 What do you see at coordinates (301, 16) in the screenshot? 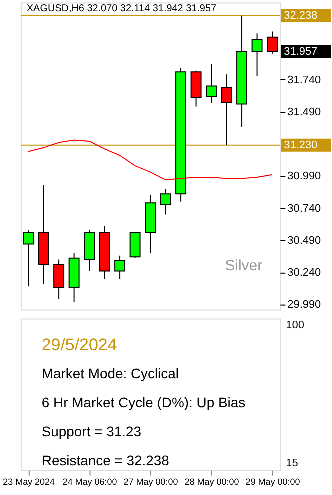
I see `ref-line-label: 32.238` at bounding box center [301, 16].